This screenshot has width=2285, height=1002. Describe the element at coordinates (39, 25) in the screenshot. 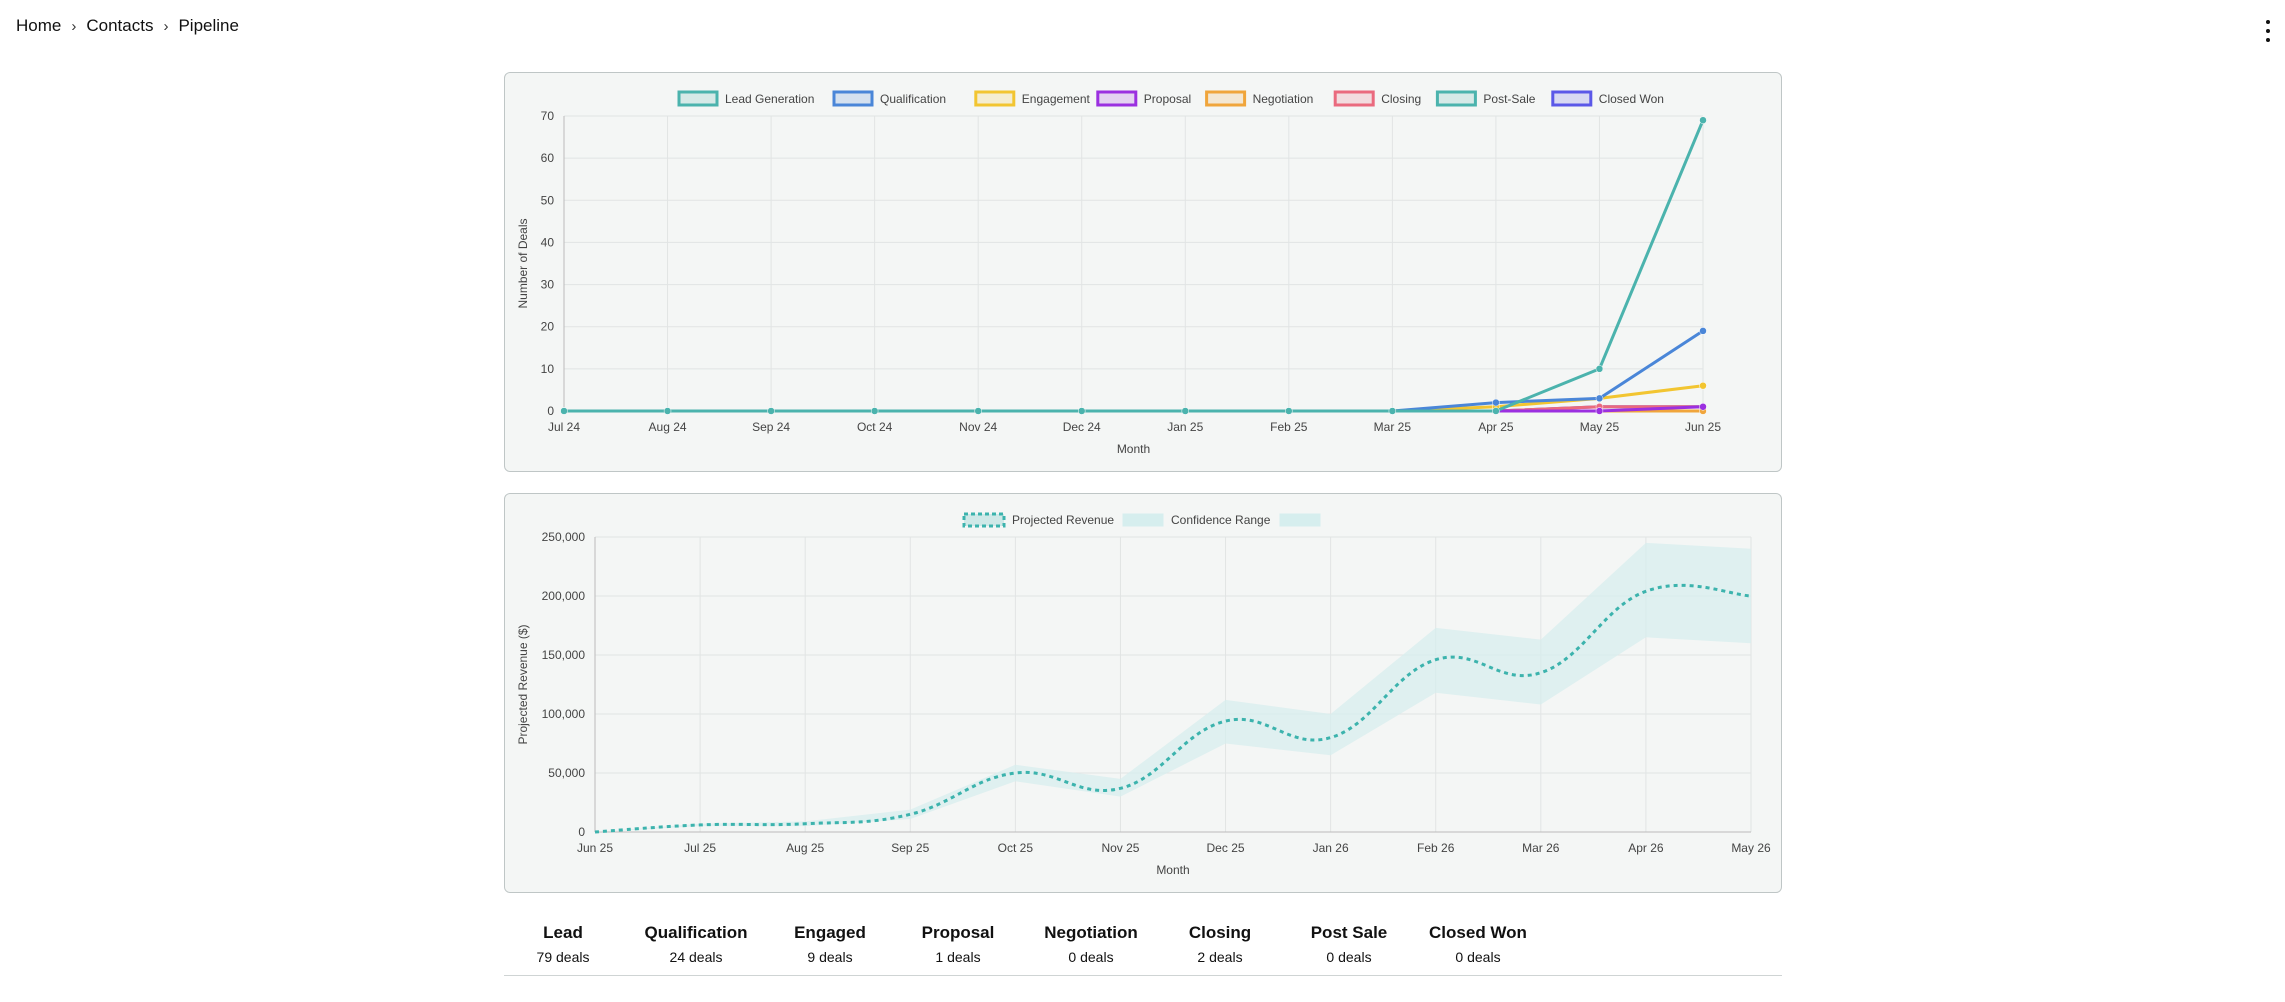

I see `breadcrumb-home-link: Home` at that location.